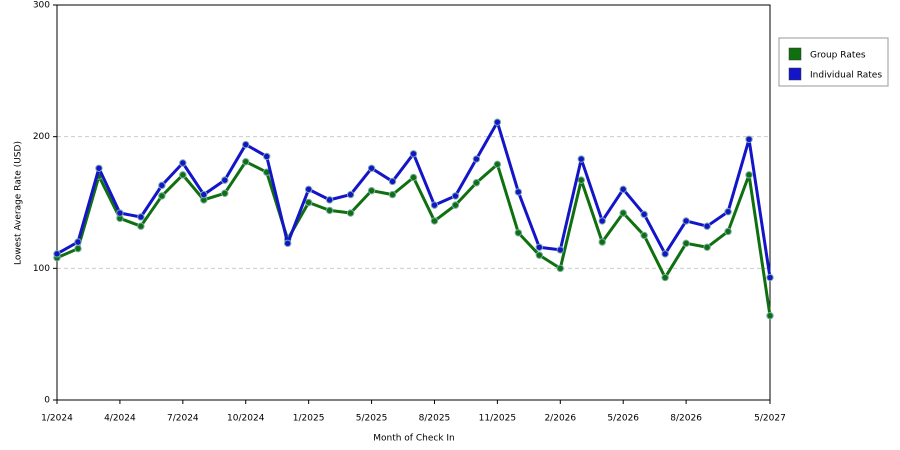 The height and width of the screenshot is (450, 900). Describe the element at coordinates (41, 137) in the screenshot. I see `y-tick-label: 200` at that location.